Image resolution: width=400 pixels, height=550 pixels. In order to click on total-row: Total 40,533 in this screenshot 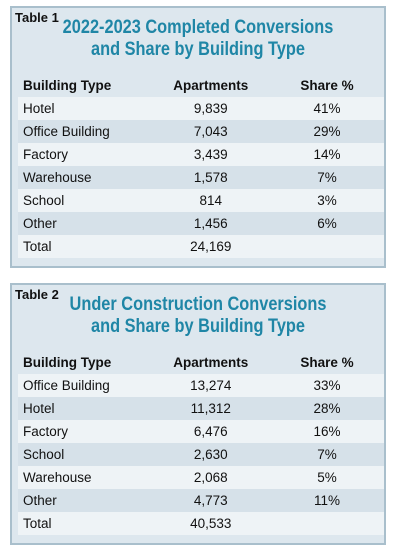, I will do `click(201, 523)`.